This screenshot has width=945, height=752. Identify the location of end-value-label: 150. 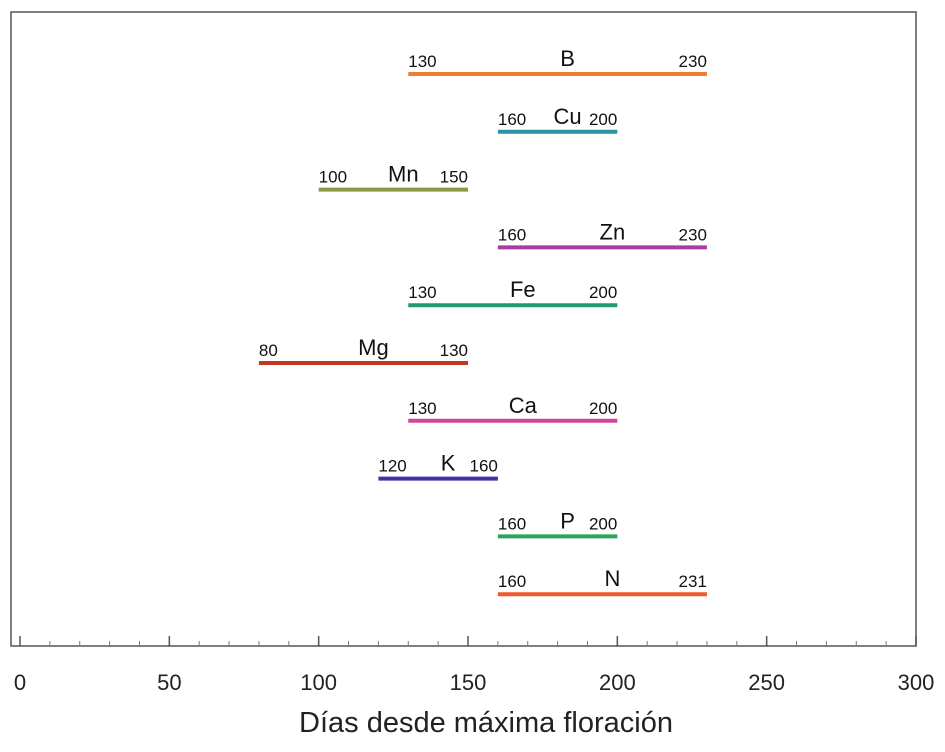
(454, 177).